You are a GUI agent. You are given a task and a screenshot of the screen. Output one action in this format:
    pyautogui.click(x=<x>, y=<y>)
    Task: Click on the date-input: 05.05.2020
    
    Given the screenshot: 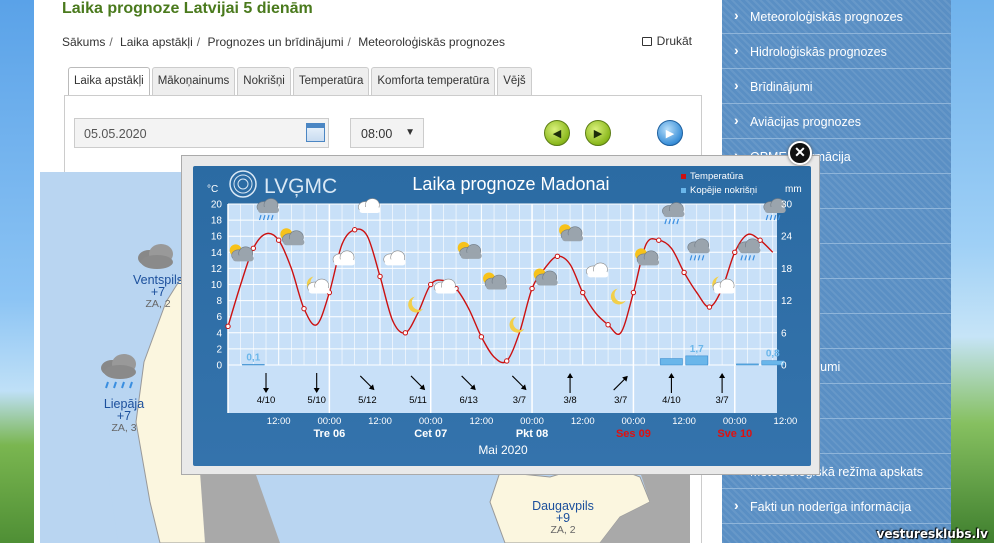 What is the action you would take?
    pyautogui.click(x=201, y=133)
    